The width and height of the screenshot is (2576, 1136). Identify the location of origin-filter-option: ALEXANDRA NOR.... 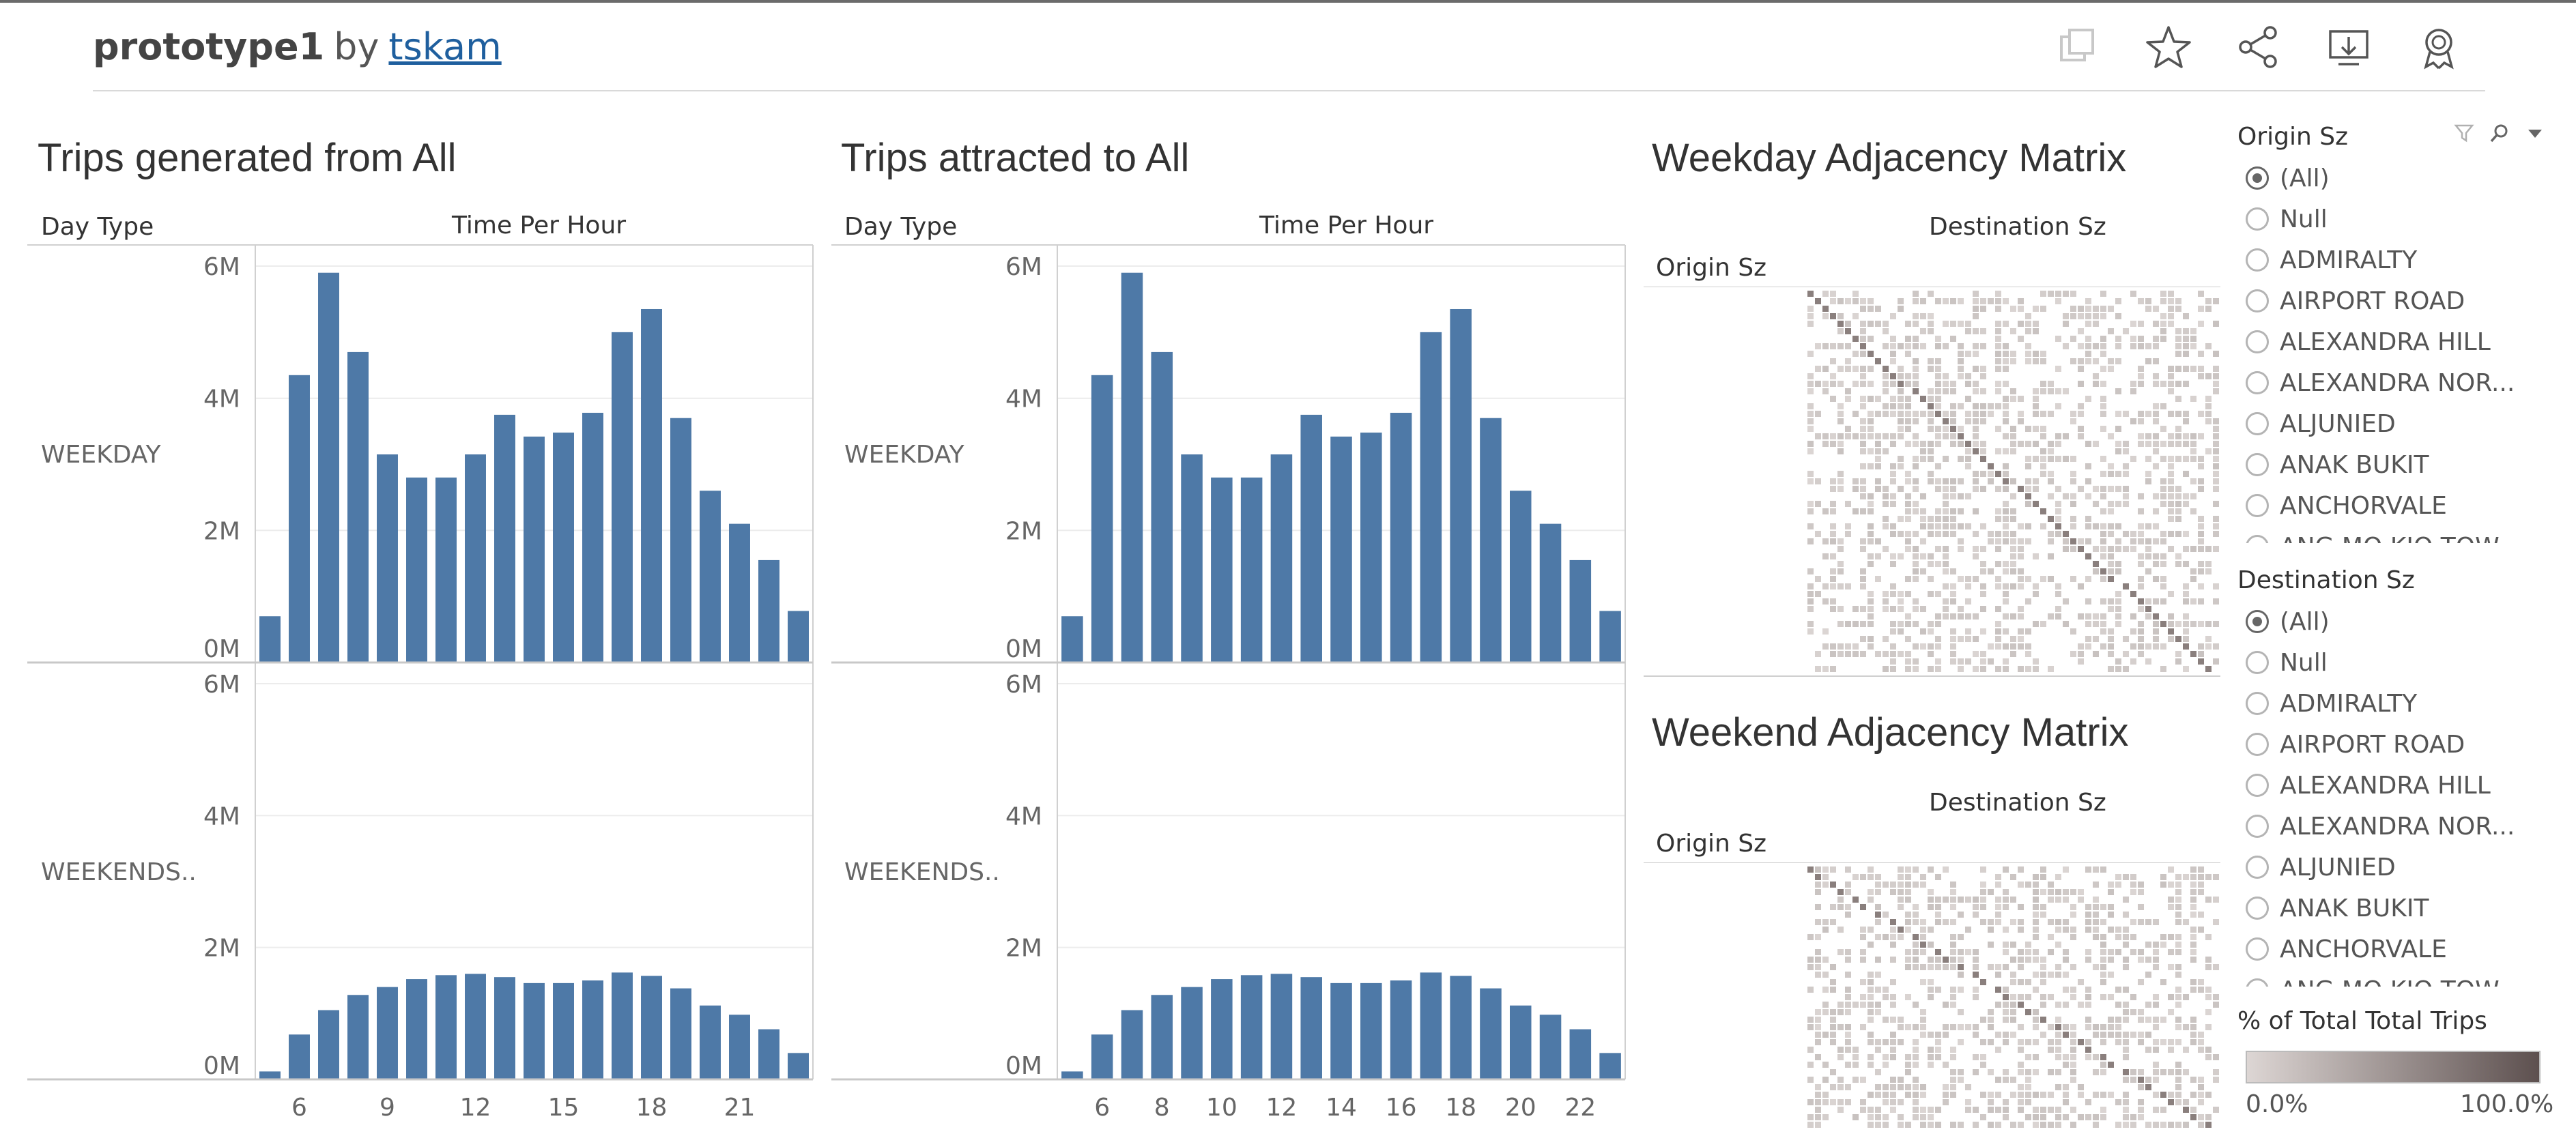
(2396, 382).